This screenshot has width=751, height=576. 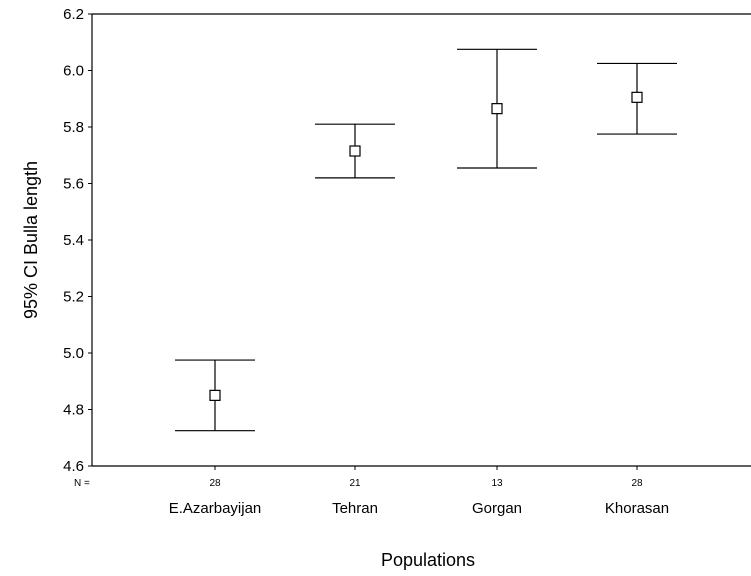 What do you see at coordinates (73, 466) in the screenshot?
I see `y-tick-label: 4.6` at bounding box center [73, 466].